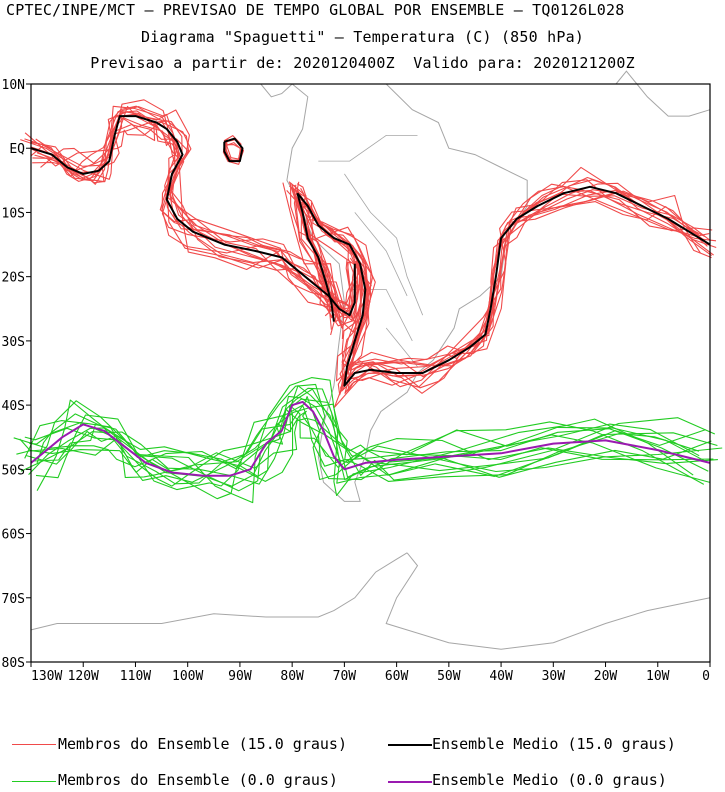  What do you see at coordinates (13, 85) in the screenshot?
I see `y-tick-label: 10N` at bounding box center [13, 85].